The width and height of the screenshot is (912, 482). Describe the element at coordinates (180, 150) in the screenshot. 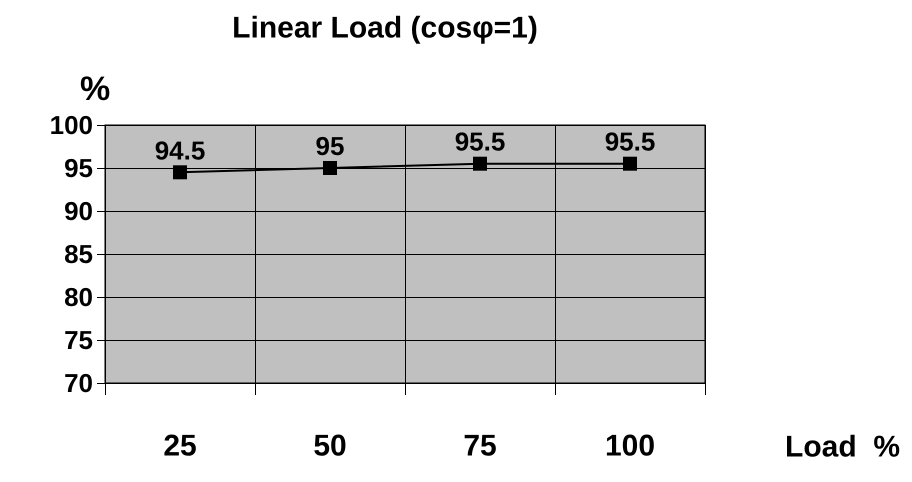

I see `data-label: 94.5` at that location.